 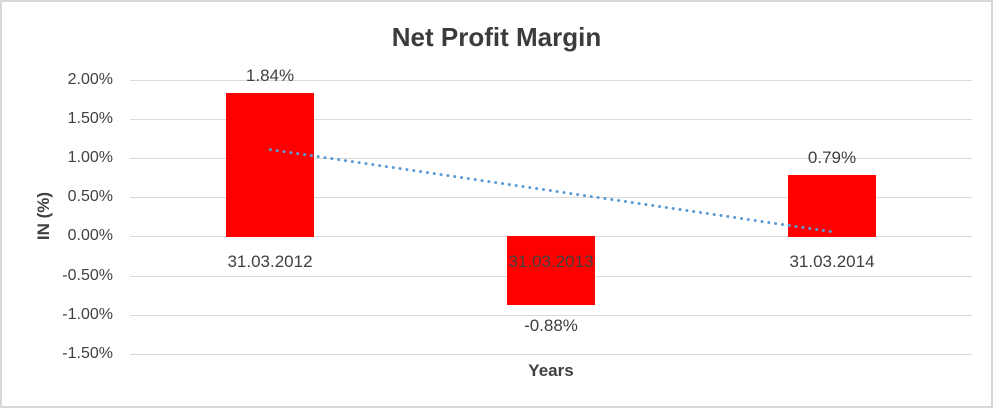 I want to click on y-axis-tick-label: -1.00%, so click(x=87, y=314).